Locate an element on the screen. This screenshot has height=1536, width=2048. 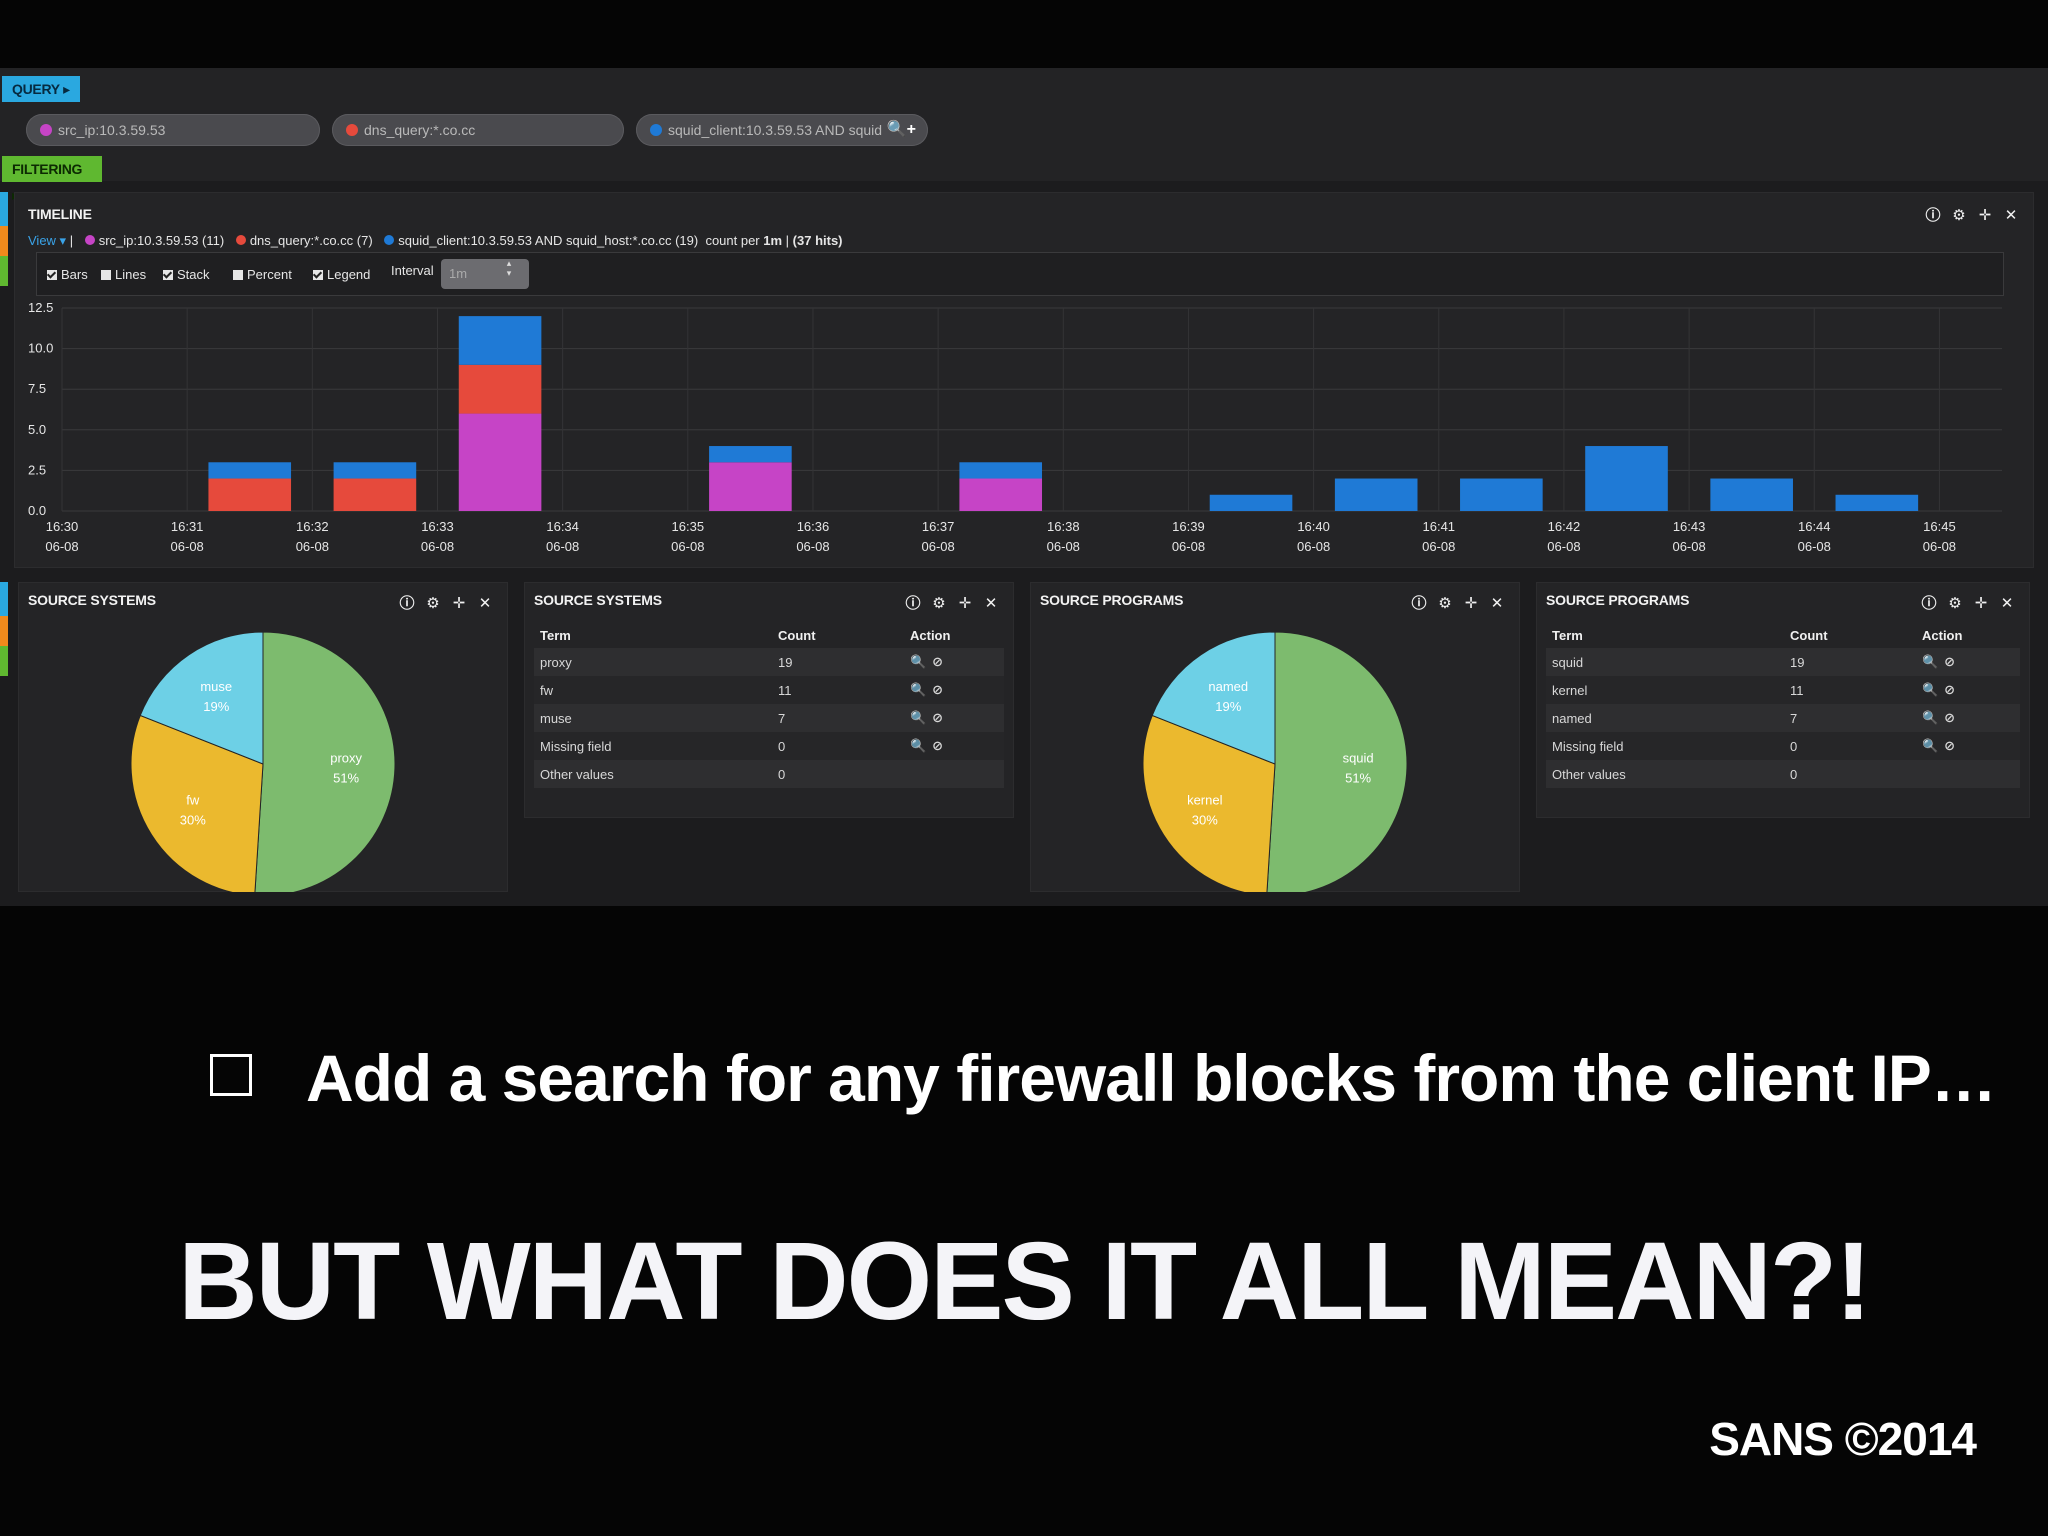
copyright: SANS ©2014 is located at coordinates (1843, 1439).